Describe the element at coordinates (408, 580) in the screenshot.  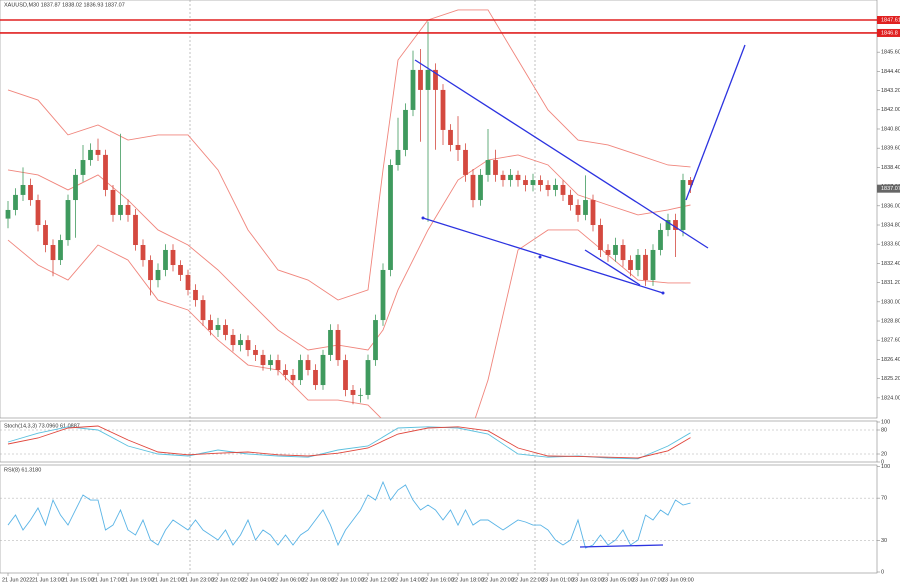
I see `x-tick-label: 22 Jun 14:00` at that location.